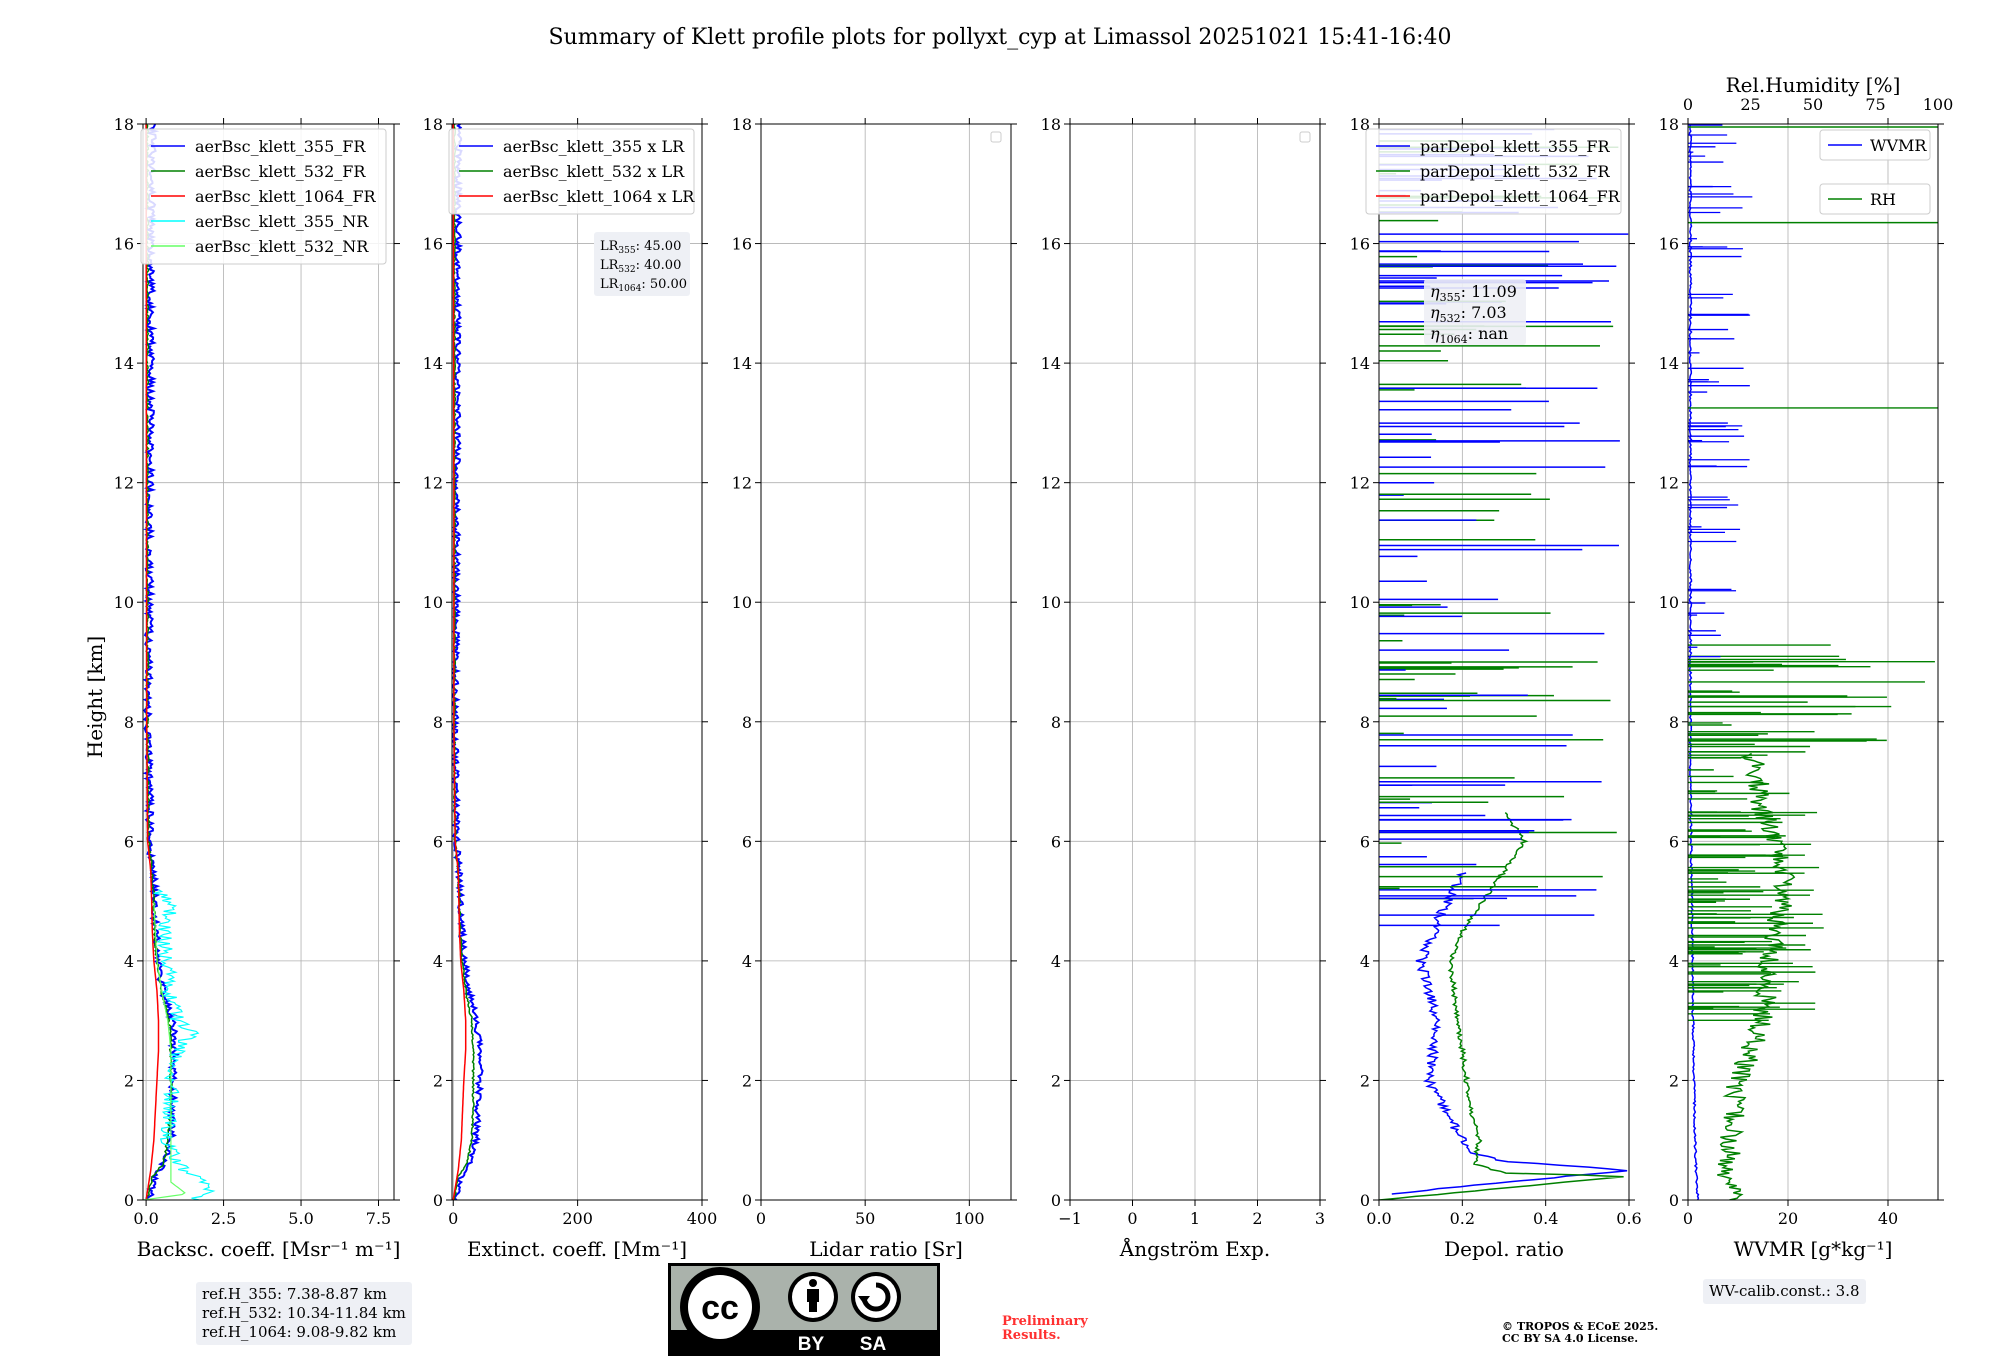 The image size is (2000, 1360). I want to click on x-axis-label: Extinct. coeff. [Mm⁻¹], so click(577, 1249).